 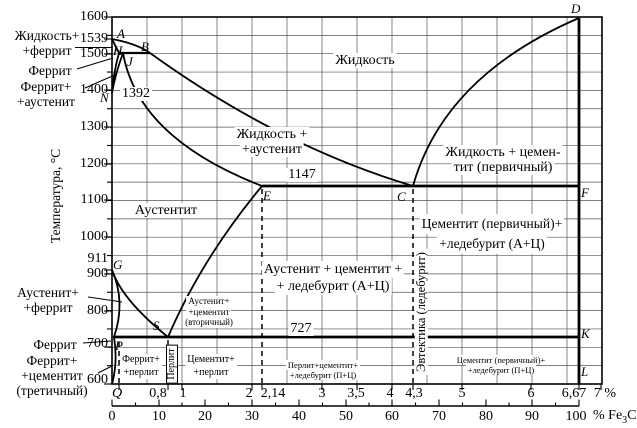 What do you see at coordinates (141, 372) in the screenshot?
I see `label-line: +перлит` at bounding box center [141, 372].